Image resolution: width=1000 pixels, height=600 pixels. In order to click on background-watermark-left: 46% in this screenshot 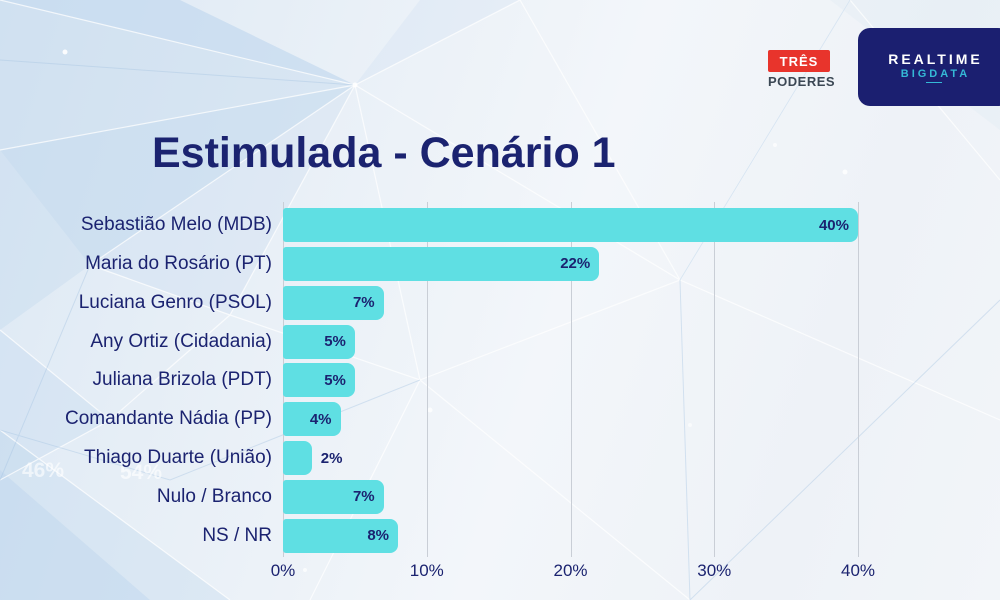, I will do `click(43, 470)`.